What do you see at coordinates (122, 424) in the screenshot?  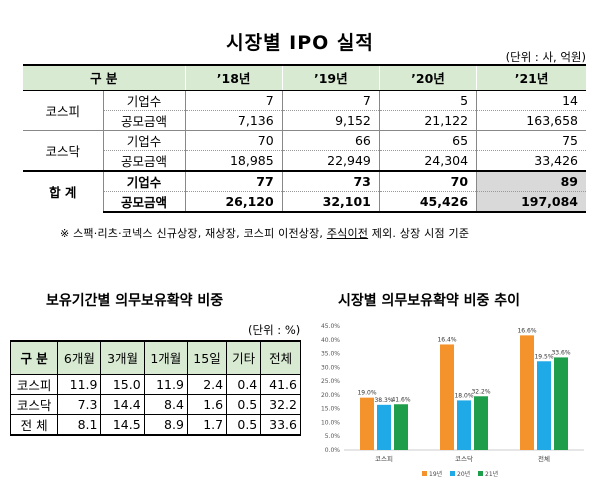 I see `table-cell: 14.5` at bounding box center [122, 424].